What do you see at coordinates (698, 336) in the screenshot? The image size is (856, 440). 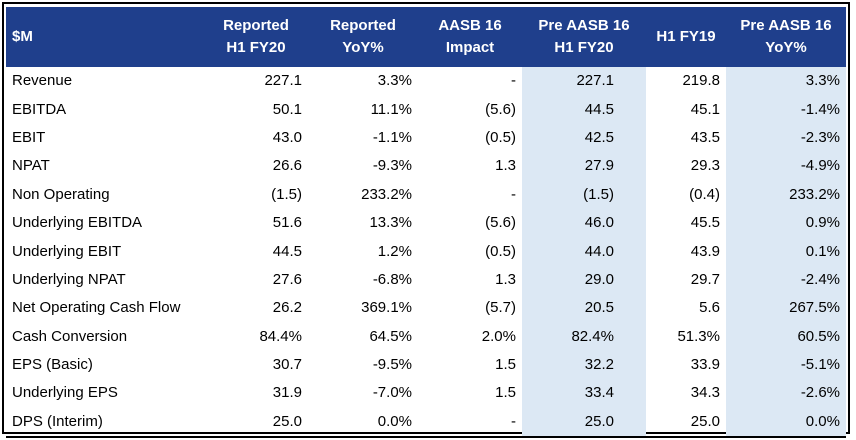 I see `cell-h1fy19: 51.3%` at bounding box center [698, 336].